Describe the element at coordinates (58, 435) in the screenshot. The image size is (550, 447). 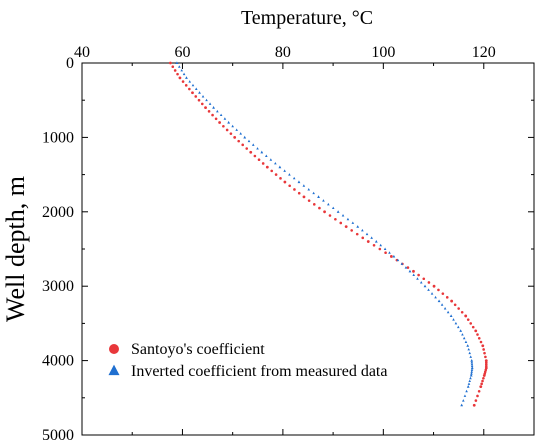
I see `y-tick-label: 5000` at that location.